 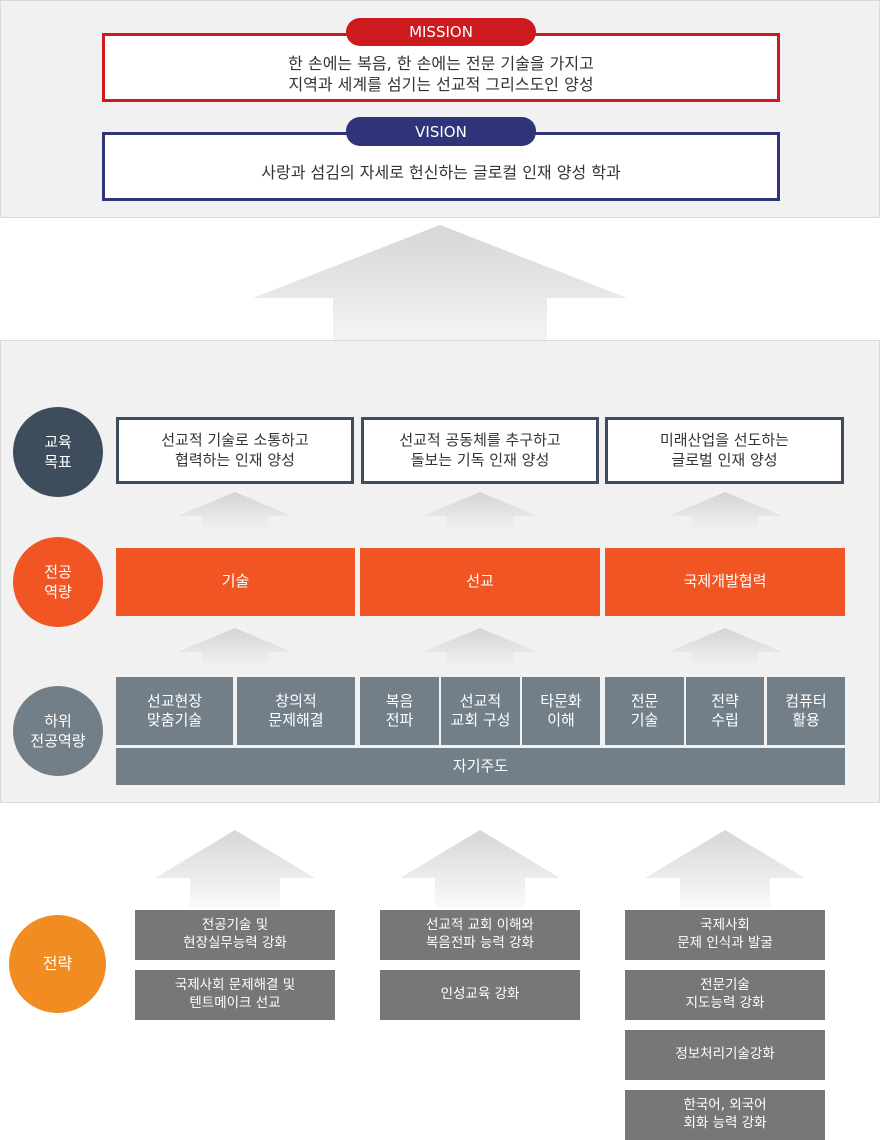 What do you see at coordinates (480, 995) in the screenshot?
I see `strategy-box: 인성교육 강화` at bounding box center [480, 995].